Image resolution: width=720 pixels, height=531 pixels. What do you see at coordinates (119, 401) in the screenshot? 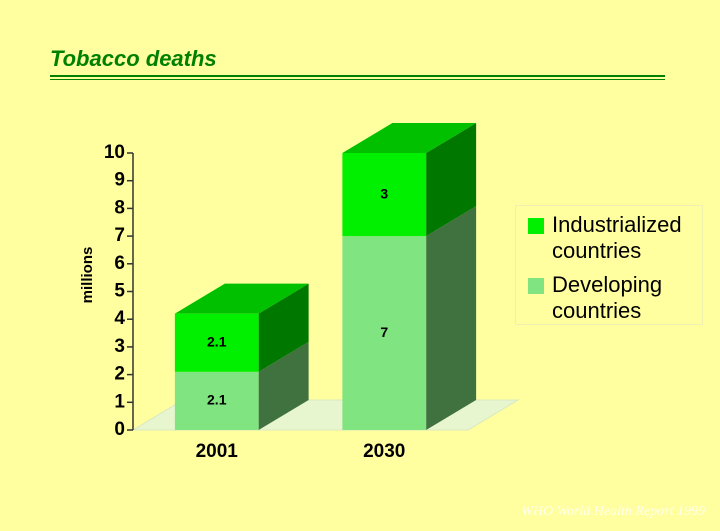
I see `y-tick-label: 1` at bounding box center [119, 401].